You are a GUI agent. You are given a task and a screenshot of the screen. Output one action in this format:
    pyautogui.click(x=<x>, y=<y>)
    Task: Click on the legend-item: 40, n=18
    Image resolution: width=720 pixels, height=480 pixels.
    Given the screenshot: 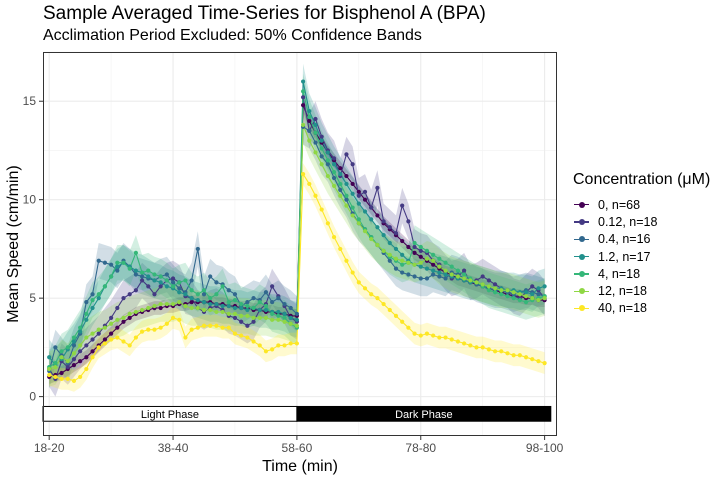 What is the action you would take?
    pyautogui.click(x=641, y=308)
    